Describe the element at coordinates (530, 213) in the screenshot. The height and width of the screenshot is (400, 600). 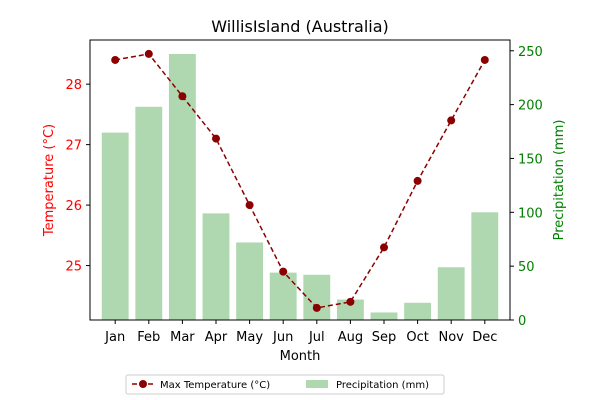
I see `y-right-tick-label: 100` at that location.